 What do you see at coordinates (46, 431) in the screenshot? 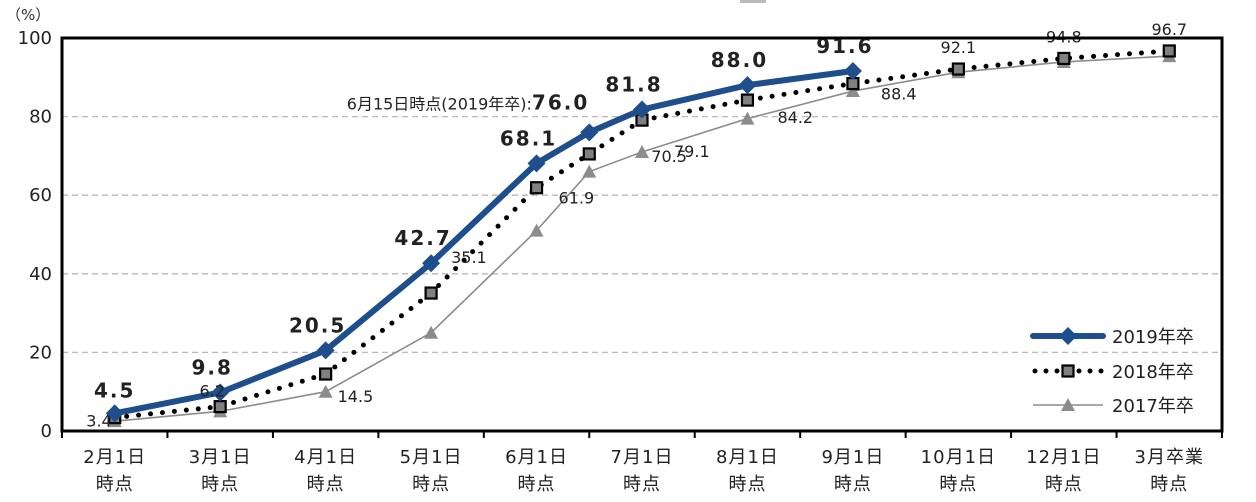
I see `y-tick-label: 0` at bounding box center [46, 431].